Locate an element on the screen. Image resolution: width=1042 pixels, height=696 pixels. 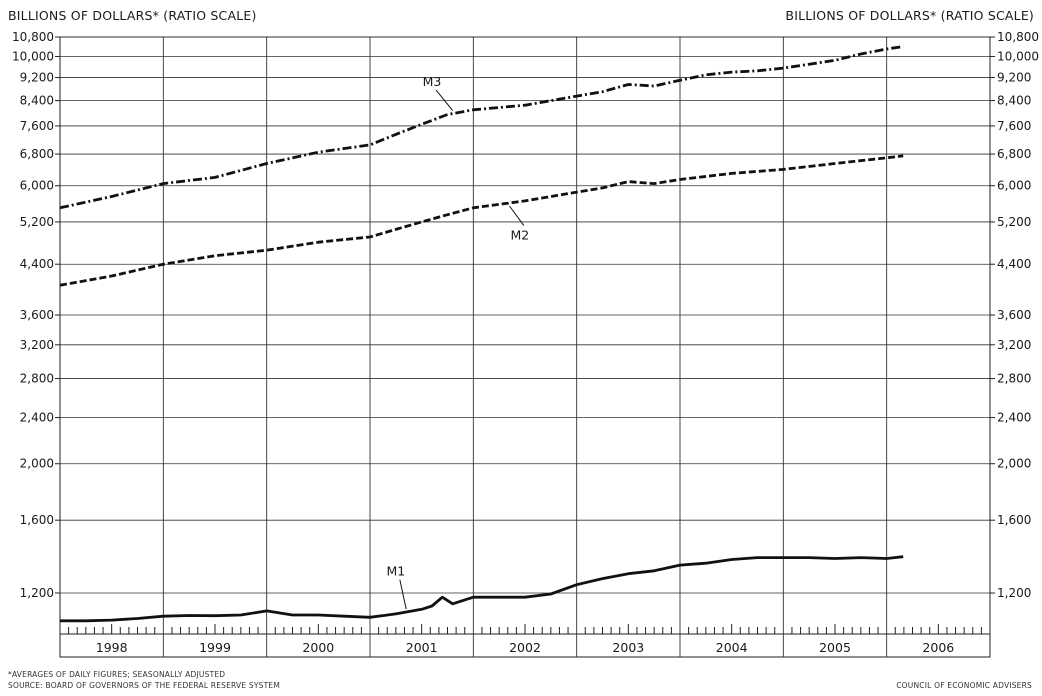
annotation-layer: M3 M2 M1 is located at coordinates (457, 342).